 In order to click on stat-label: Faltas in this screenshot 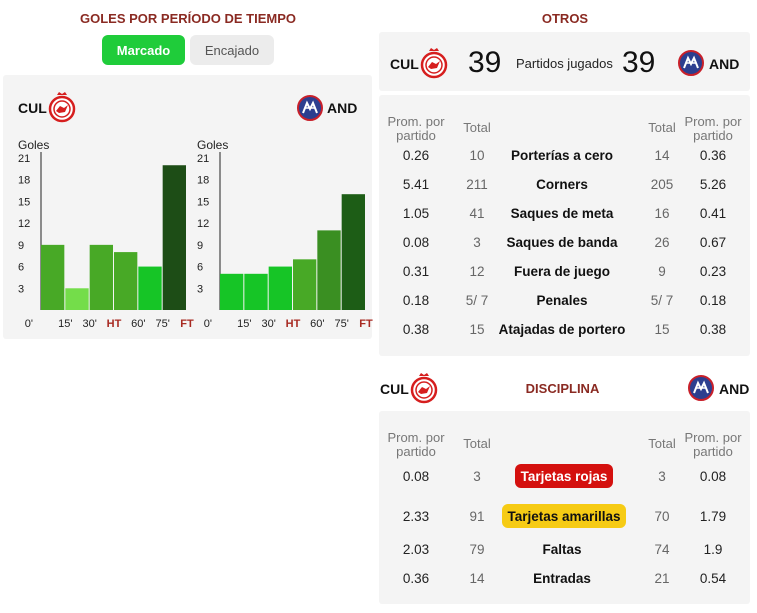, I will do `click(562, 549)`.